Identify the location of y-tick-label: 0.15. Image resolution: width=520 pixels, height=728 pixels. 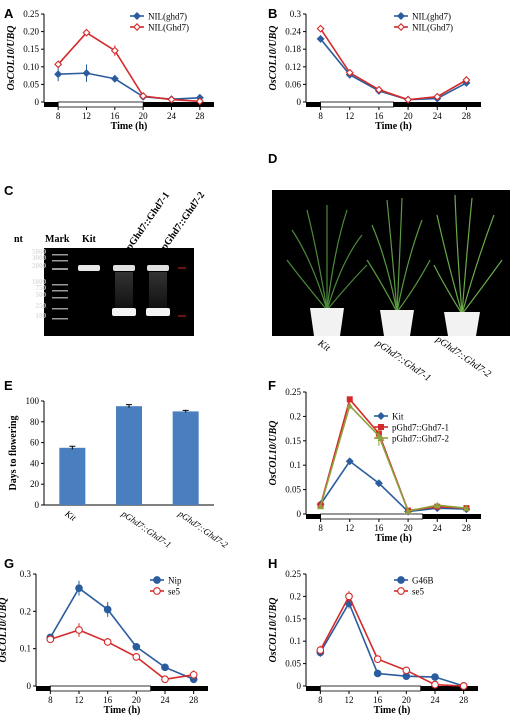
(31, 49).